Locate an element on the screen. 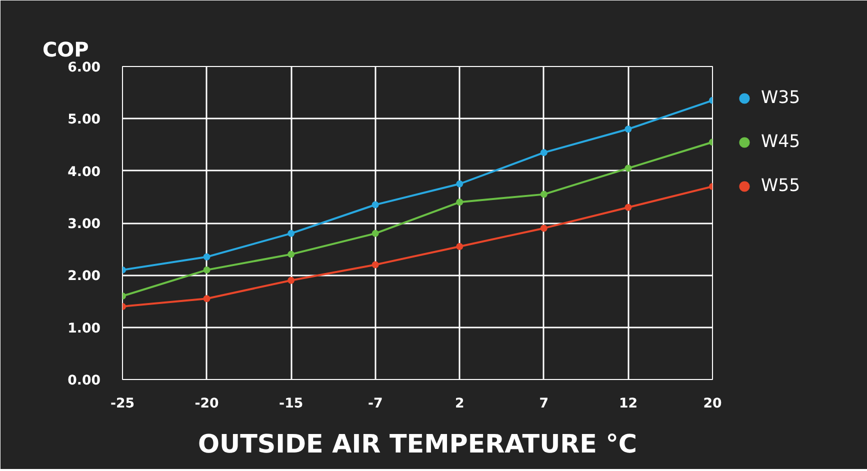 The width and height of the screenshot is (867, 471). legend-label: W45 is located at coordinates (780, 142).